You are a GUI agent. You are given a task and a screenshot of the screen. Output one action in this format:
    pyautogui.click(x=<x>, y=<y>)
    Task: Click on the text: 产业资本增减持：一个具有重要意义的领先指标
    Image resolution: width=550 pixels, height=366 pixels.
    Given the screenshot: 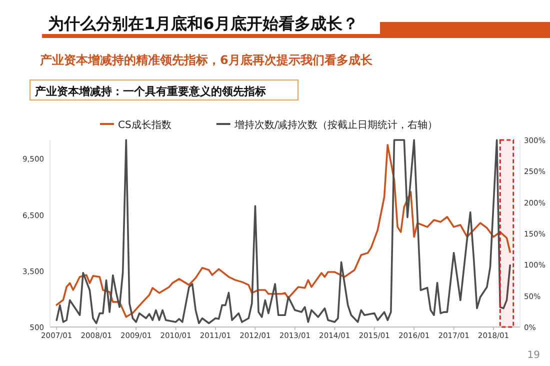 What is the action you would take?
    pyautogui.click(x=150, y=91)
    